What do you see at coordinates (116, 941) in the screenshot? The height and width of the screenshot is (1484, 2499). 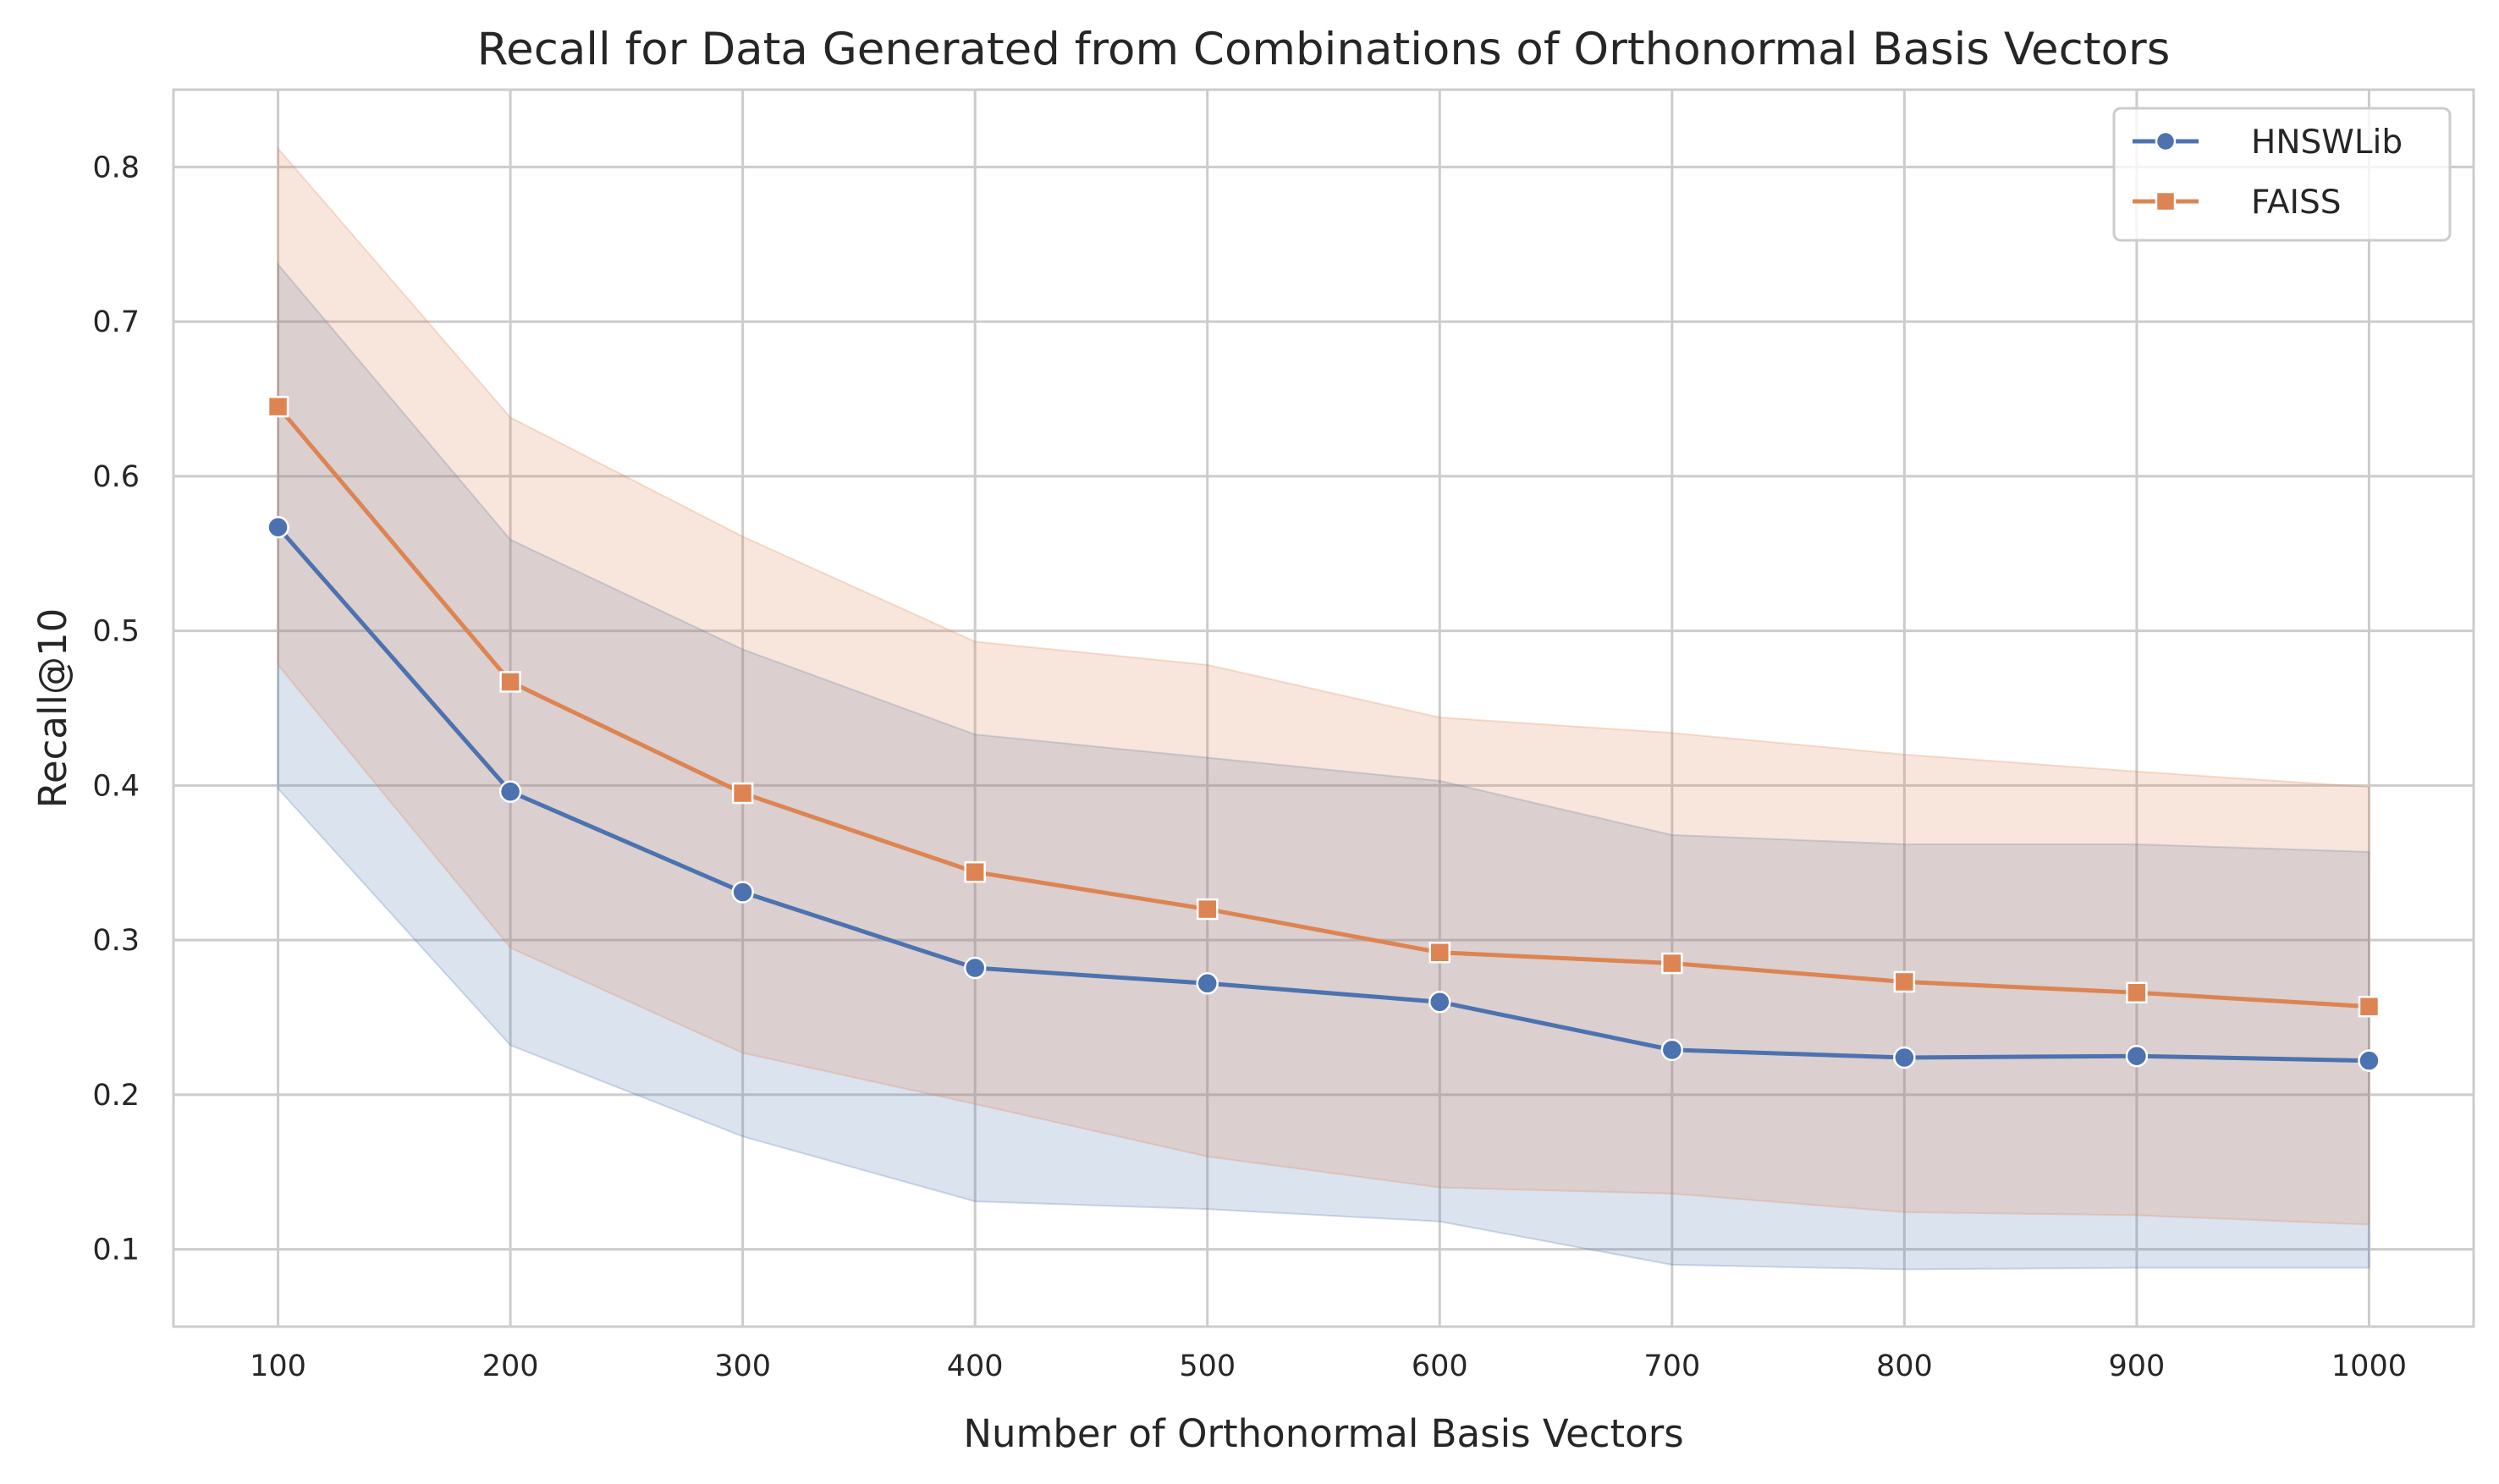 I see `y-tick-label: 0.3` at bounding box center [116, 941].